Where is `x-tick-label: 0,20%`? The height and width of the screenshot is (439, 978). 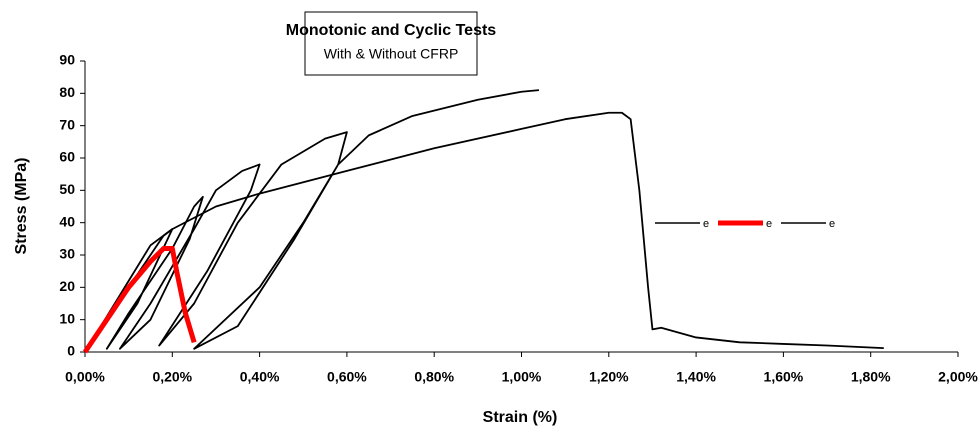 x-tick-label: 0,20% is located at coordinates (172, 377).